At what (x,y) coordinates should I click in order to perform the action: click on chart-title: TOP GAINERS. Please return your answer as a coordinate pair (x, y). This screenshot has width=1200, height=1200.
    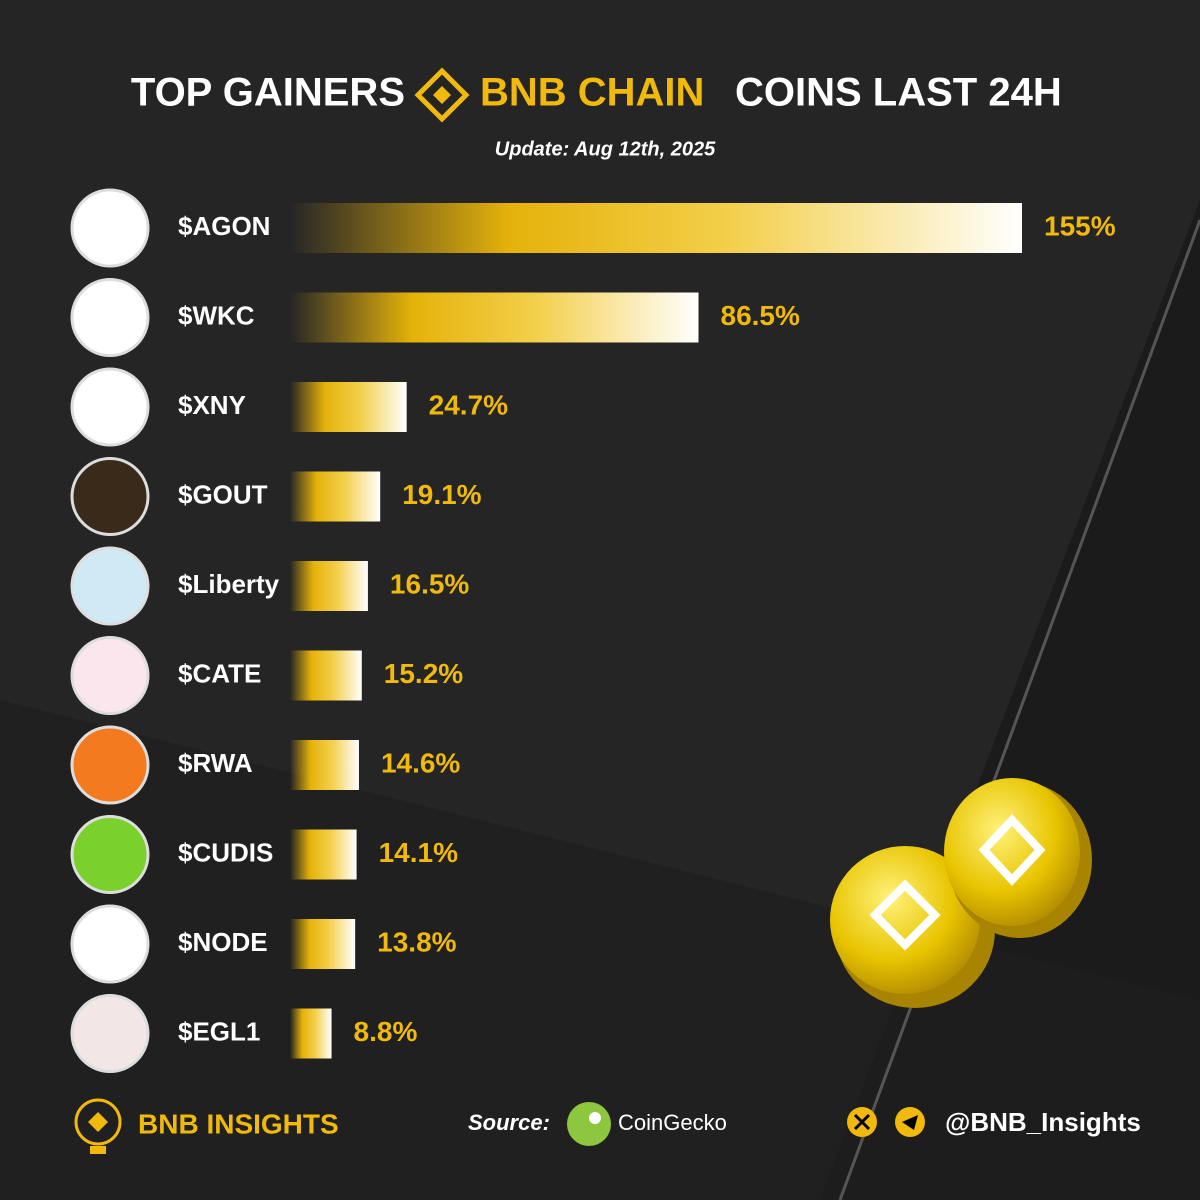
    Looking at the image, I should click on (268, 93).